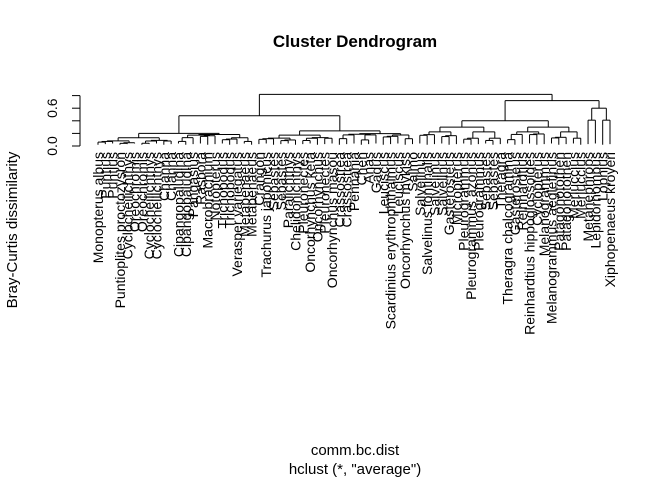 Image resolution: width=672 pixels, height=480 pixels. I want to click on leaf-label: Anas, so click(369, 168).